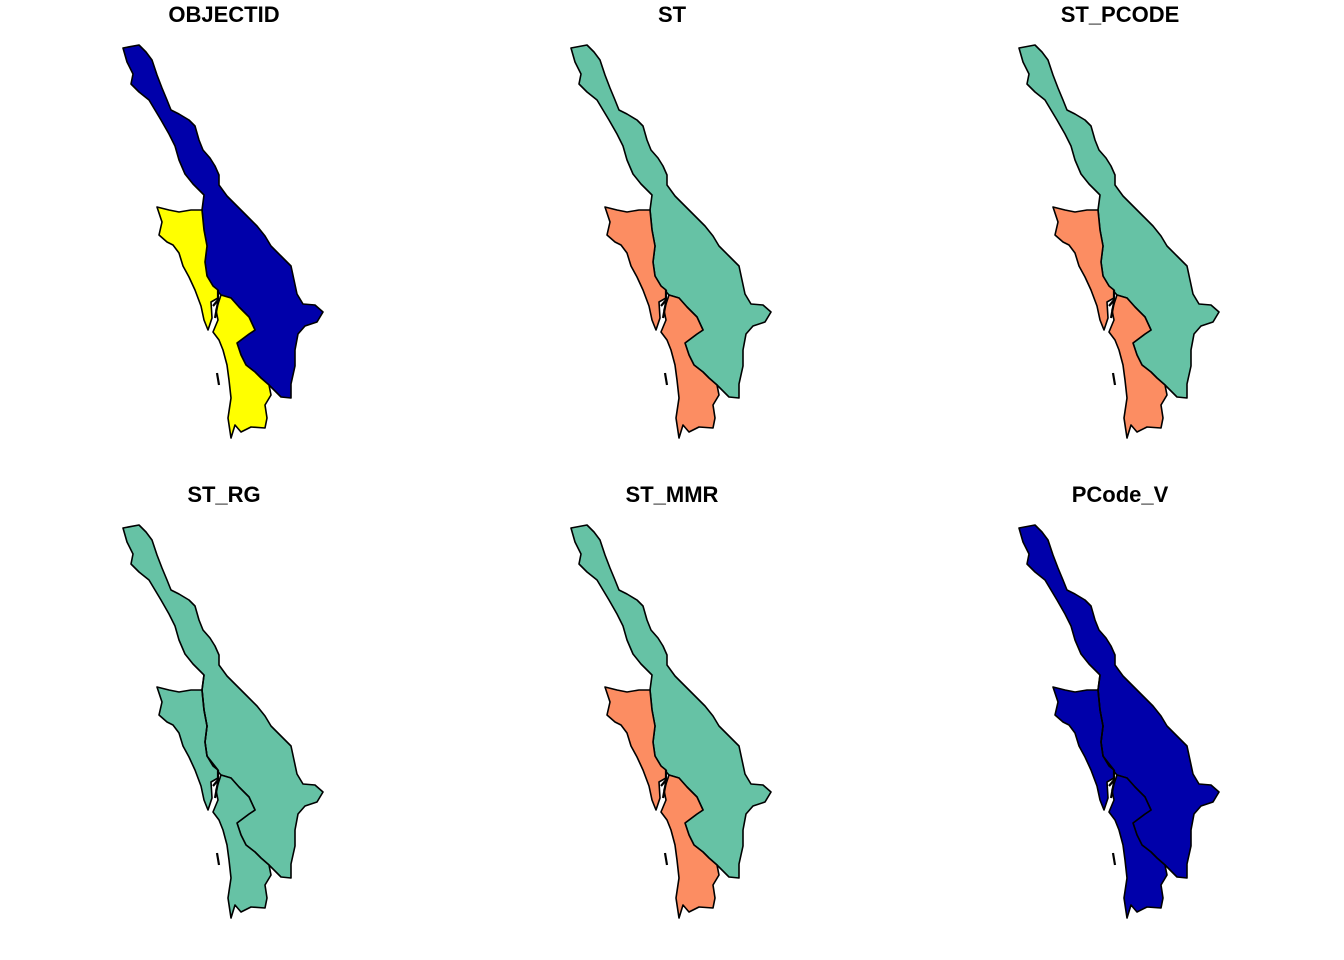 Image resolution: width=1344 pixels, height=960 pixels. What do you see at coordinates (672, 494) in the screenshot?
I see `panel-title: ST_MMR` at bounding box center [672, 494].